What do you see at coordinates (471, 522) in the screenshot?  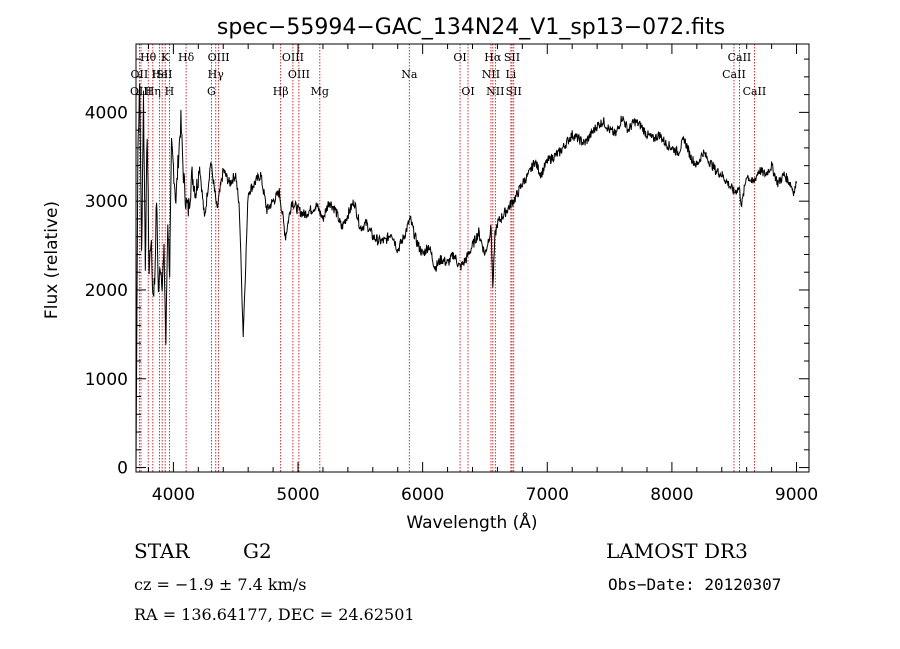 I see `x-axis-label: Wavelength (Å)` at bounding box center [471, 522].